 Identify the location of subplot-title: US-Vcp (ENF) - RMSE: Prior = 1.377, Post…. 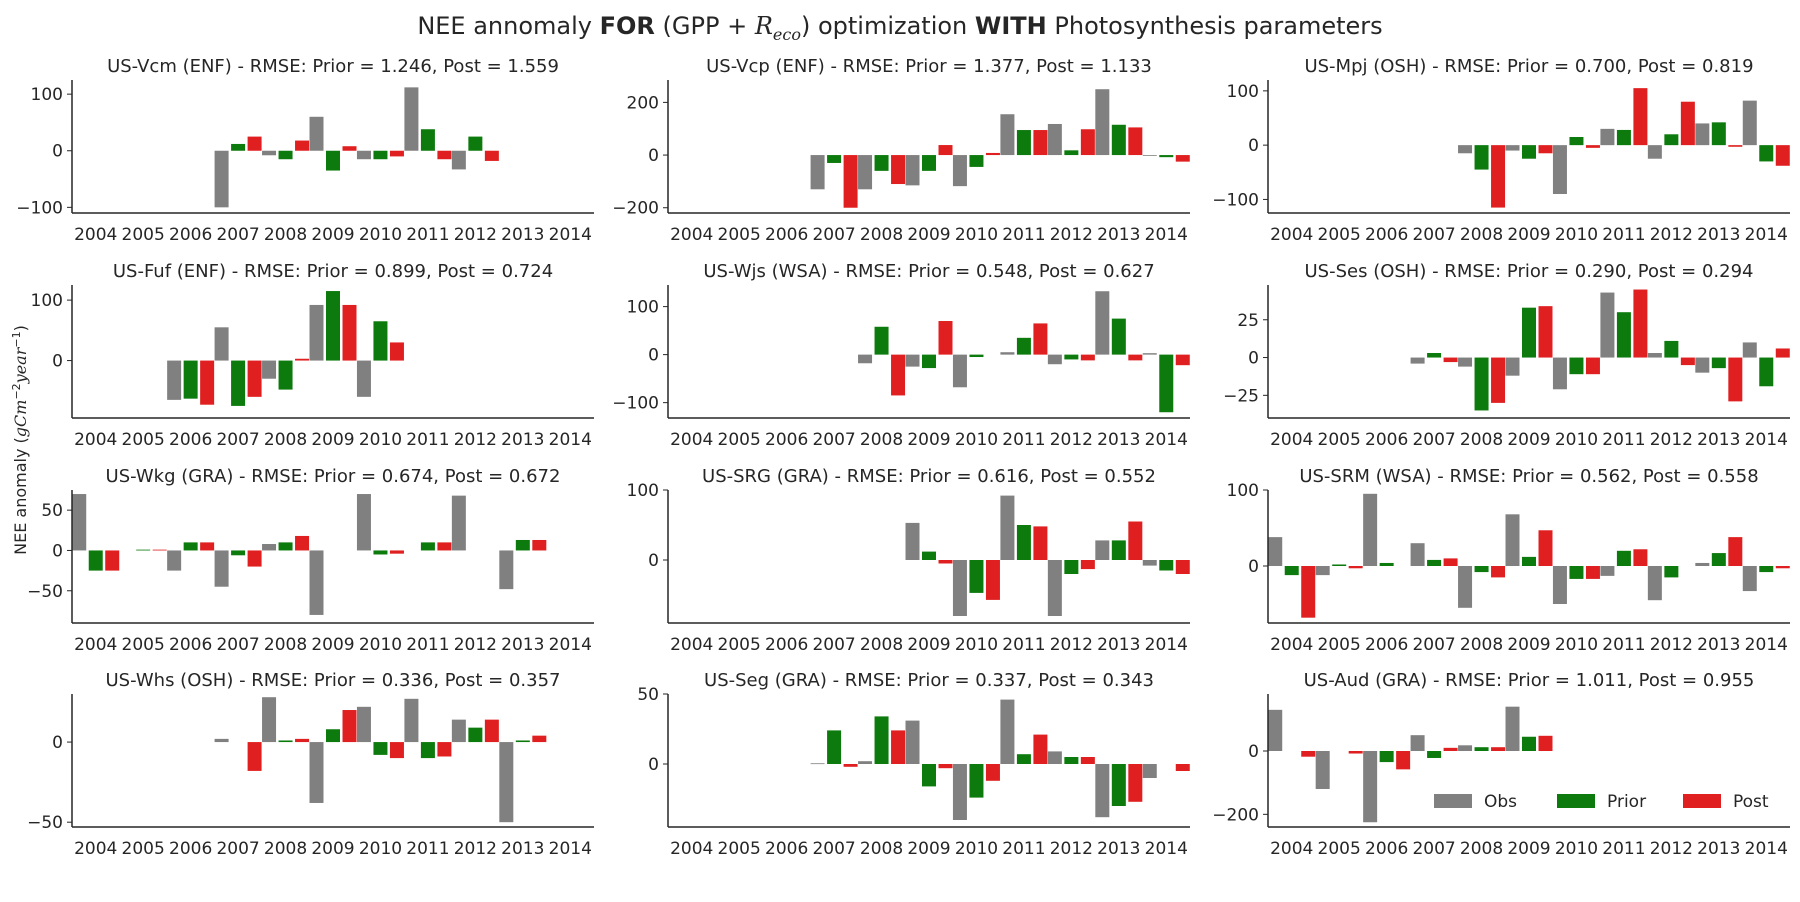
(929, 66).